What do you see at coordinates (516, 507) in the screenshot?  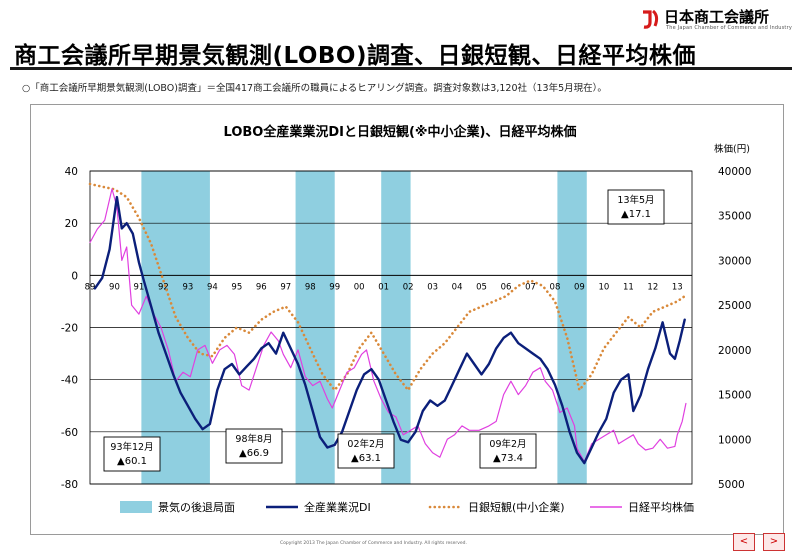 I see `legend-label: 日銀短観(中小企業)` at bounding box center [516, 507].